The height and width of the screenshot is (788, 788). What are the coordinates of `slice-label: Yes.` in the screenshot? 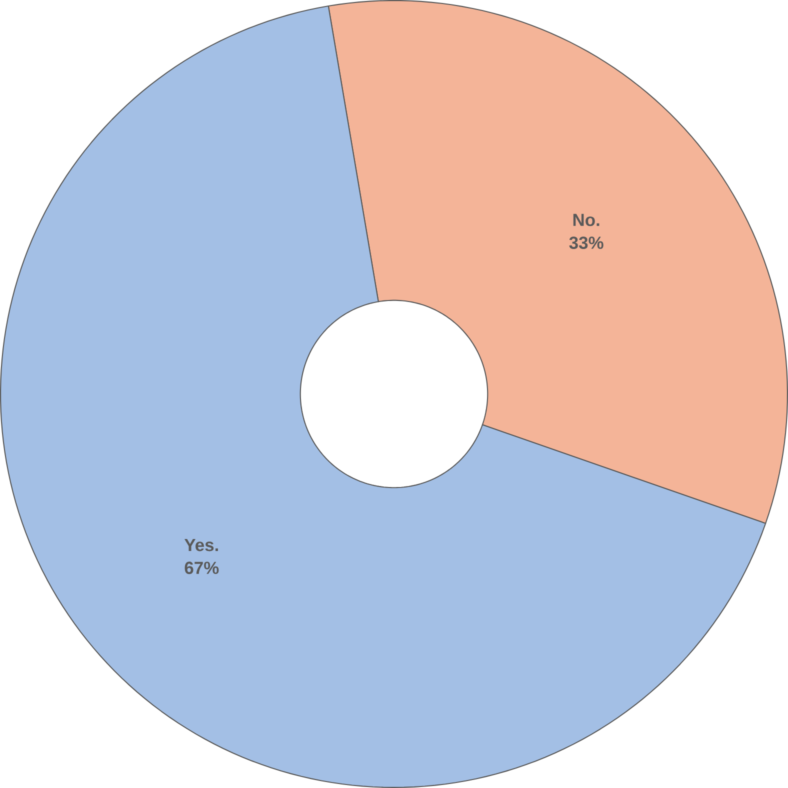 It's located at (201, 545).